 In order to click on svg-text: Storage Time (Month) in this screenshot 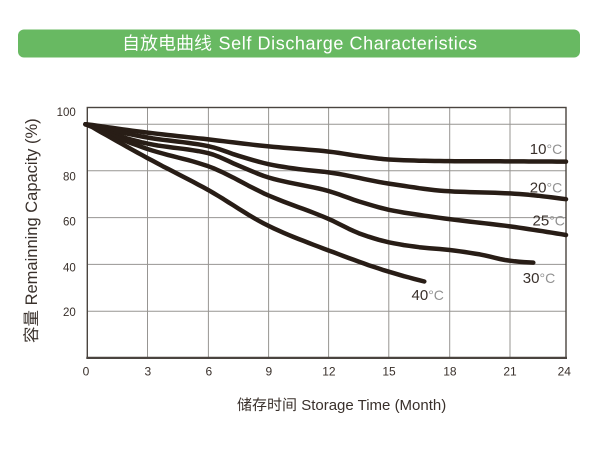, I will do `click(373, 405)`.